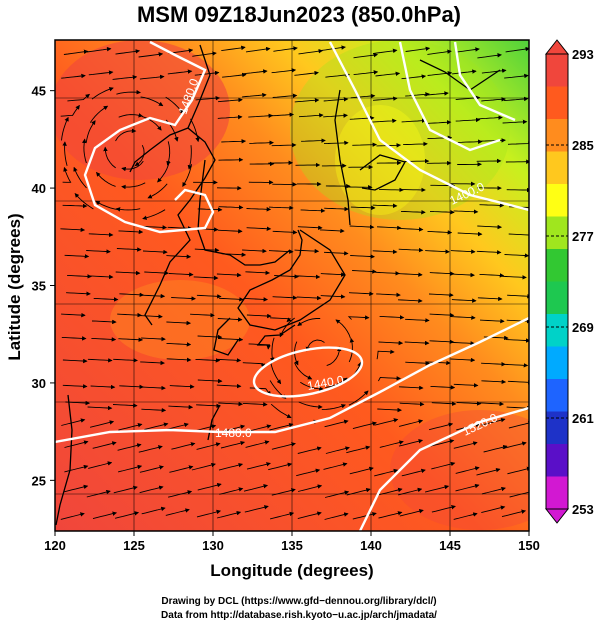 The width and height of the screenshot is (599, 625). Describe the element at coordinates (583, 236) in the screenshot. I see `colorbar-label: 277` at that location.